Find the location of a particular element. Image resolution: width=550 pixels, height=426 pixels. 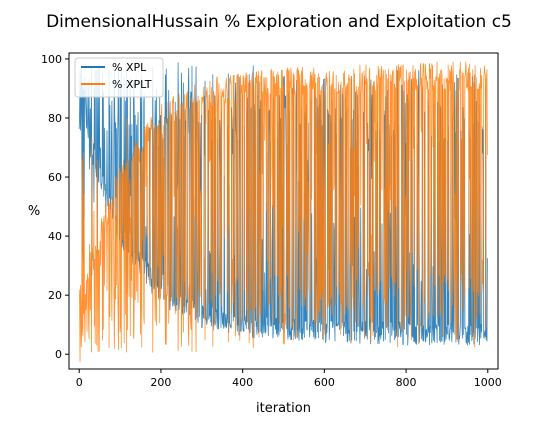

legend: % XPL % XPLT is located at coordinates (119, 77).